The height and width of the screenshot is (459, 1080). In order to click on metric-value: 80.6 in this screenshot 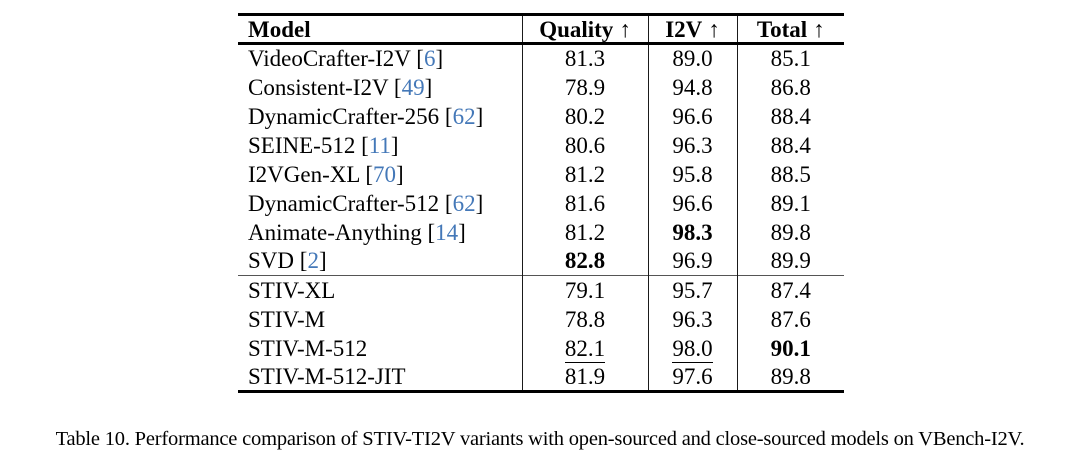, I will do `click(585, 145)`.